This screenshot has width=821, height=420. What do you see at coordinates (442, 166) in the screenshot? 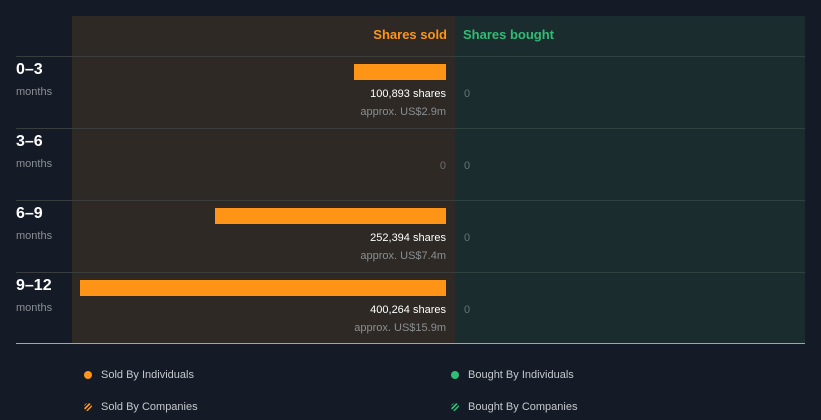
I see `sold-value: 0` at bounding box center [442, 166].